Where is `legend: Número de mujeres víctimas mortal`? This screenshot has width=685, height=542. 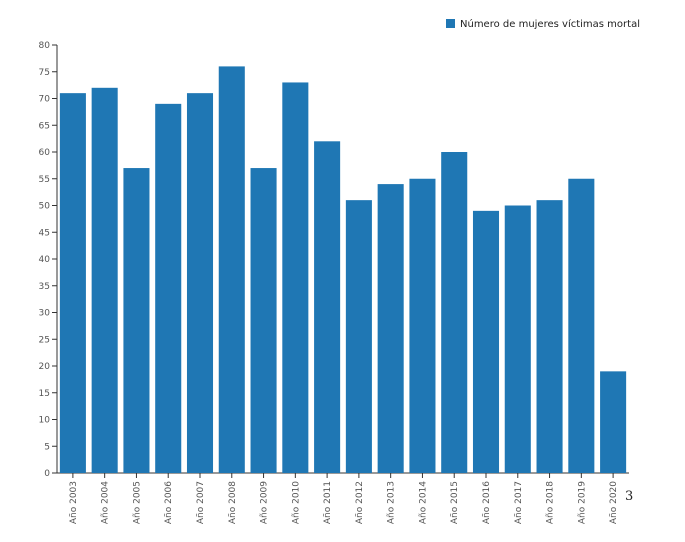 legend: Número de mujeres víctimas mortal is located at coordinates (543, 24).